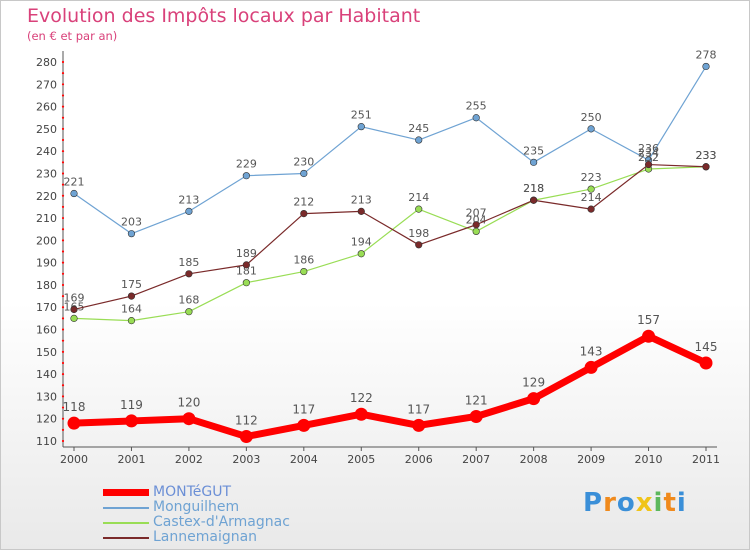 The image size is (750, 550). I want to click on data-label: 145, so click(706, 347).